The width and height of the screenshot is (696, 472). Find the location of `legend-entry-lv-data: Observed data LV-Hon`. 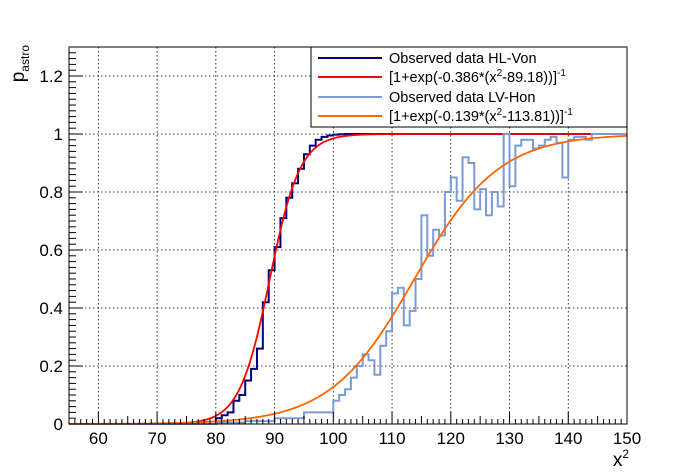

legend-entry-lv-data: Observed data LV-Hon is located at coordinates (426, 98).